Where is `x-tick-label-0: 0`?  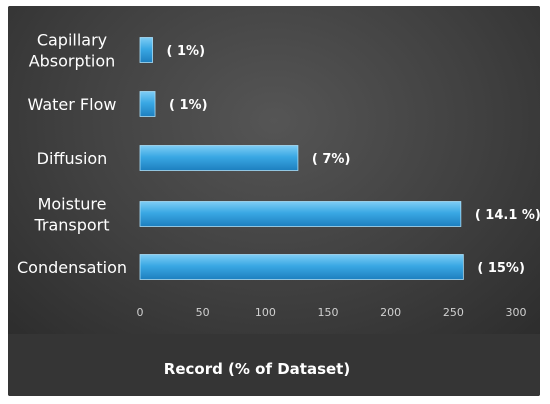 x-tick-label-0: 0 is located at coordinates (140, 312).